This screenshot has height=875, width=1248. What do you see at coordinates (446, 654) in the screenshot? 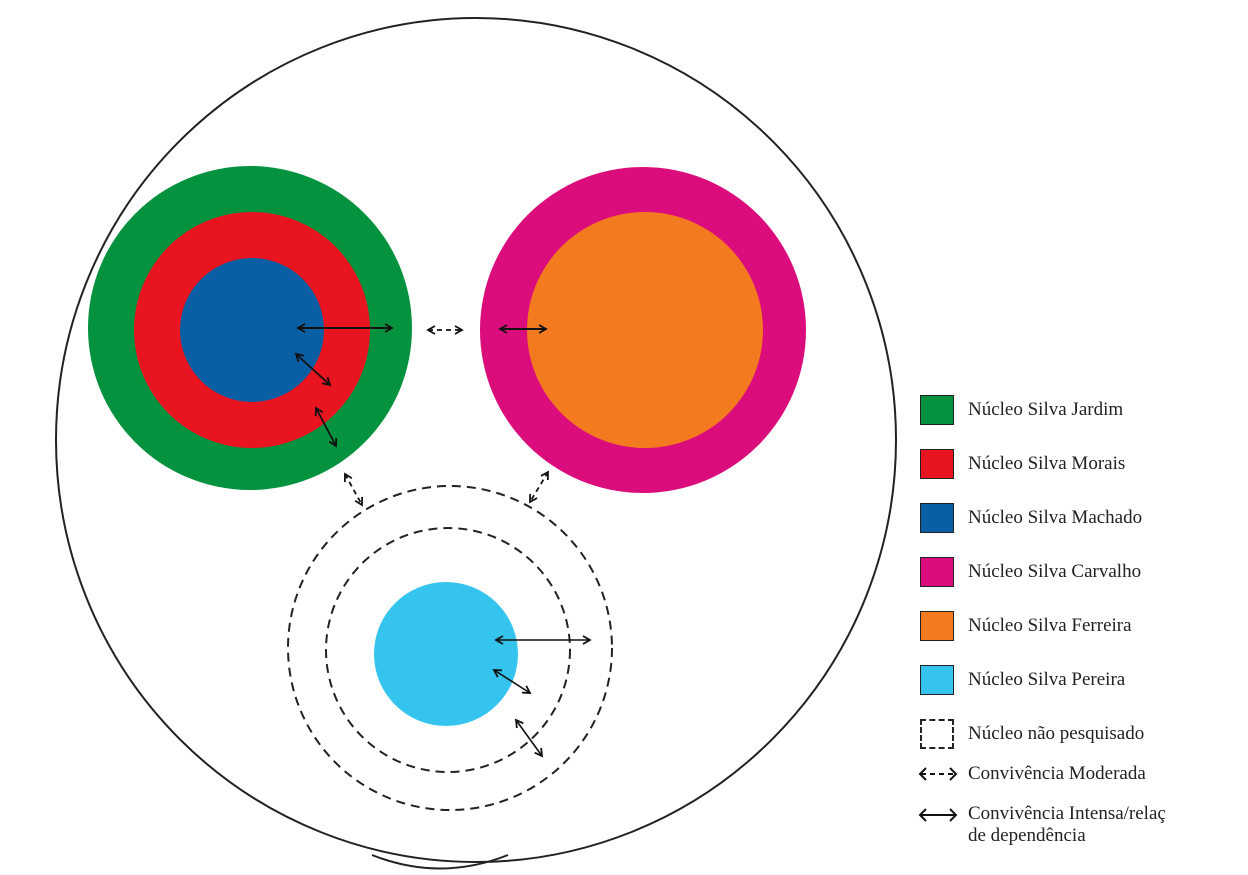
I see `nucleus-silva-pereira` at bounding box center [446, 654].